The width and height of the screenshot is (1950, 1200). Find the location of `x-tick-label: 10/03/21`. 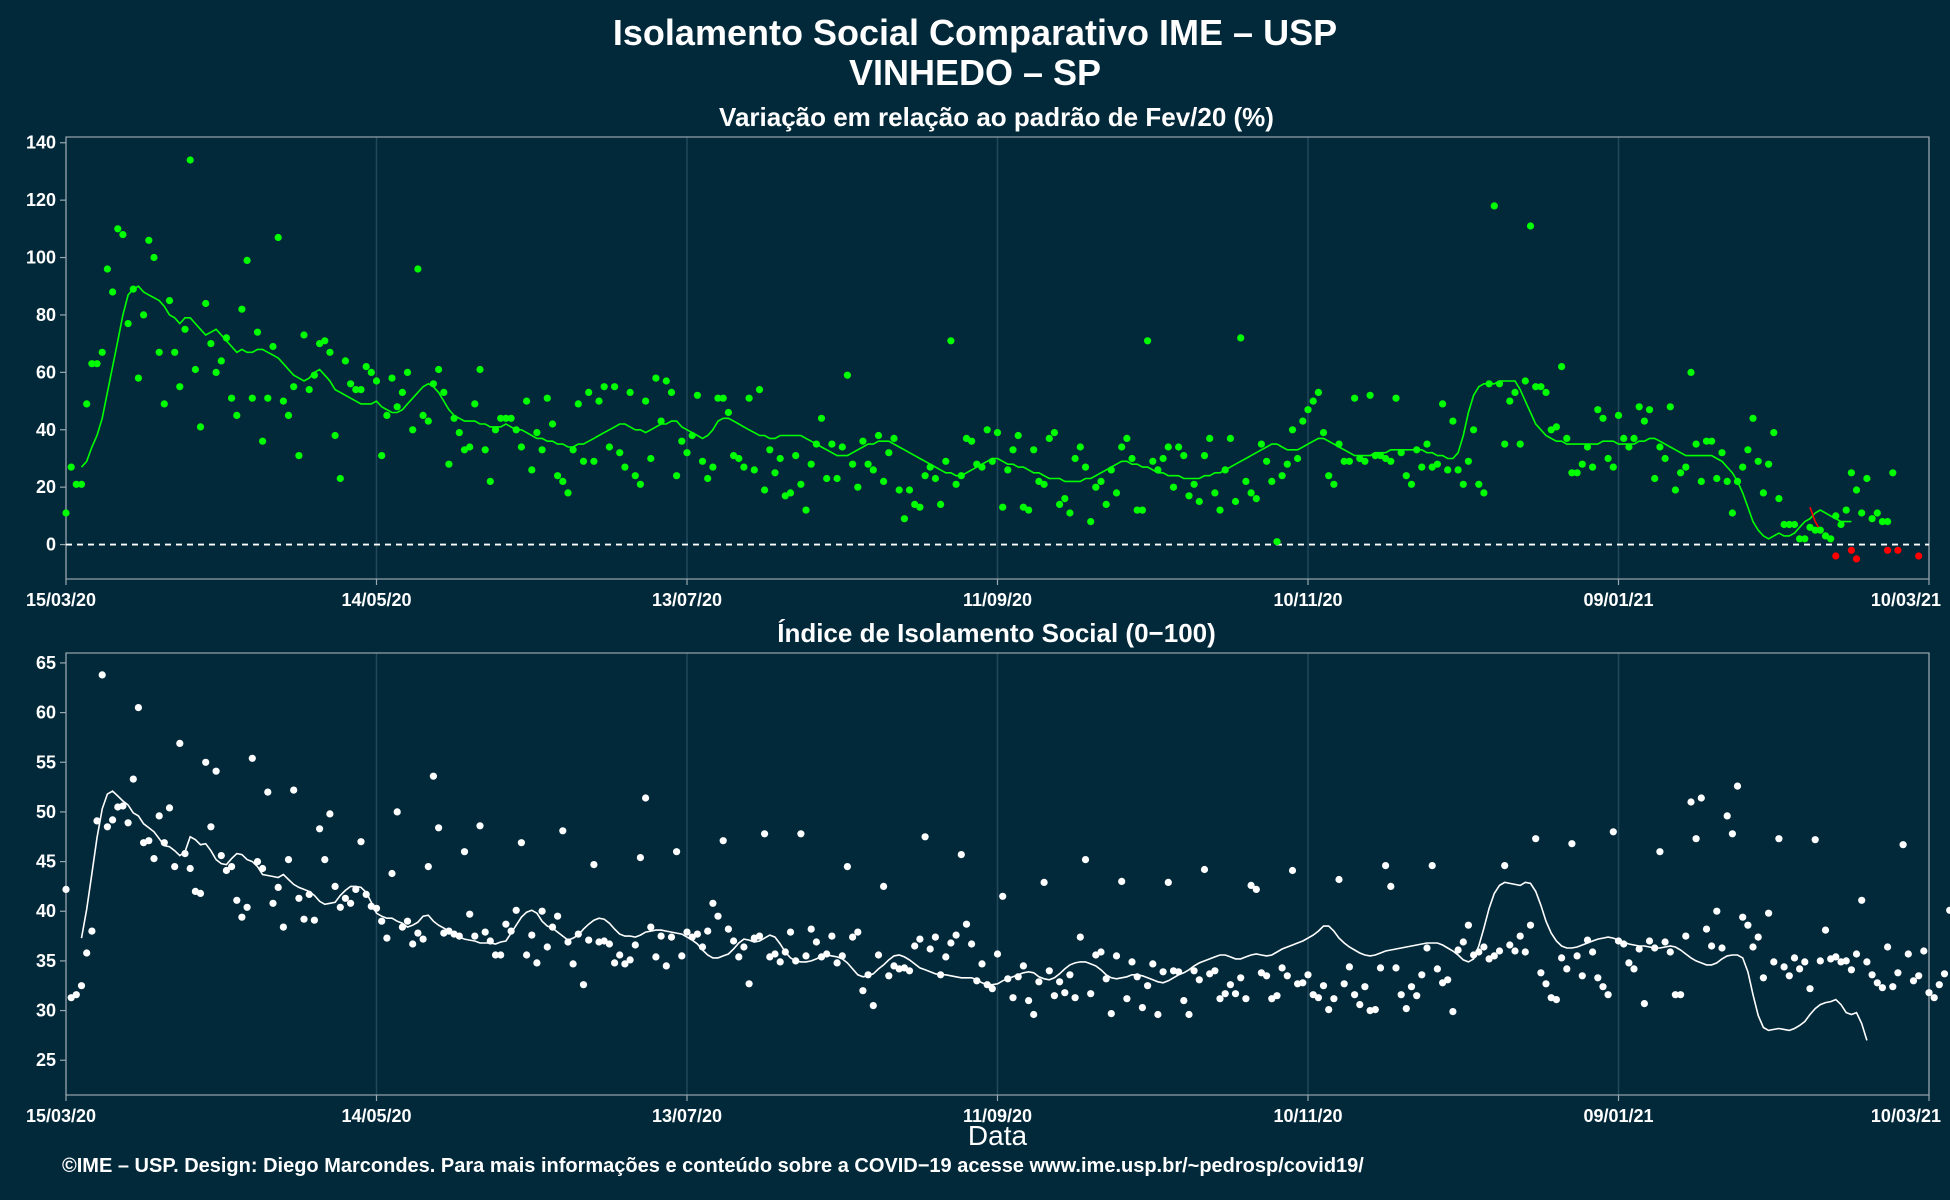

x-tick-label: 10/03/21 is located at coordinates (1906, 600).